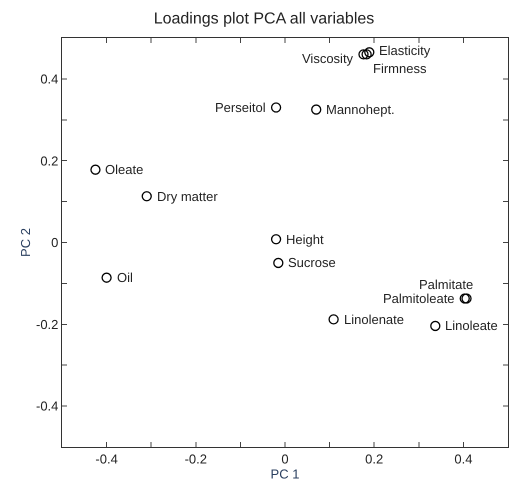 This screenshot has width=528, height=495. What do you see at coordinates (374, 459) in the screenshot?
I see `x-tick-label: 0.2` at bounding box center [374, 459].